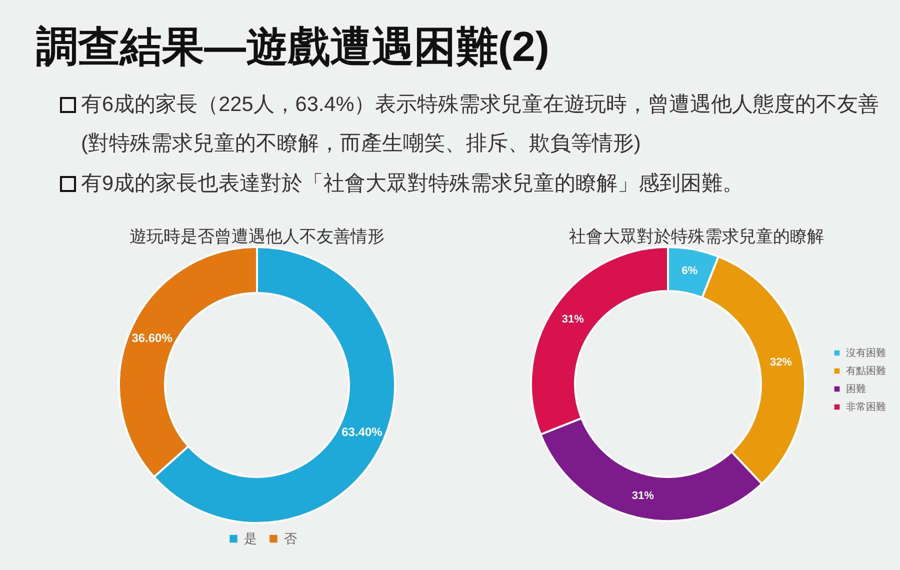 Image resolution: width=900 pixels, height=570 pixels. I want to click on legend-label: 沒有困難, so click(866, 353).